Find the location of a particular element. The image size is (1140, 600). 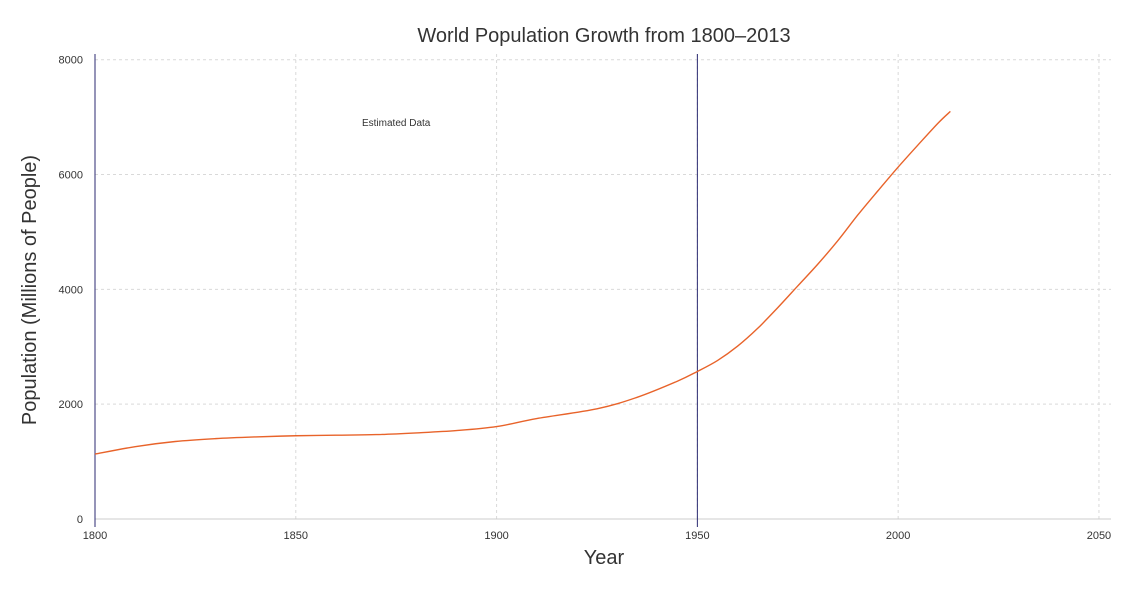

x-tick-label: 1850 is located at coordinates (296, 536).